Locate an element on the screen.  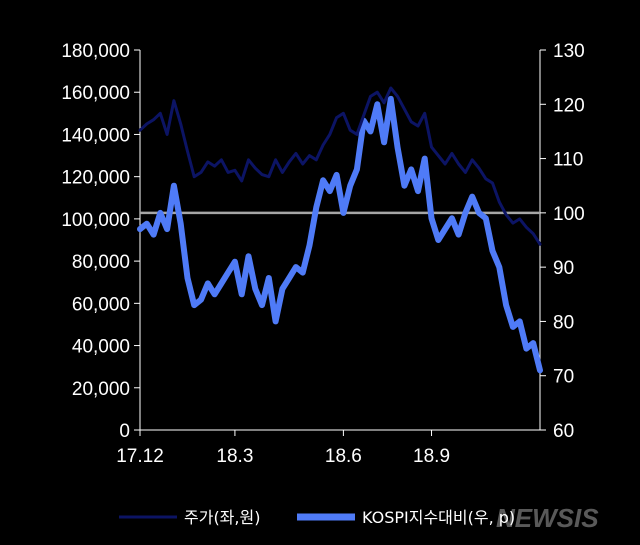
right-axis-ticks: 60 70 80 90 100 110 120 130 is located at coordinates (562, 241).